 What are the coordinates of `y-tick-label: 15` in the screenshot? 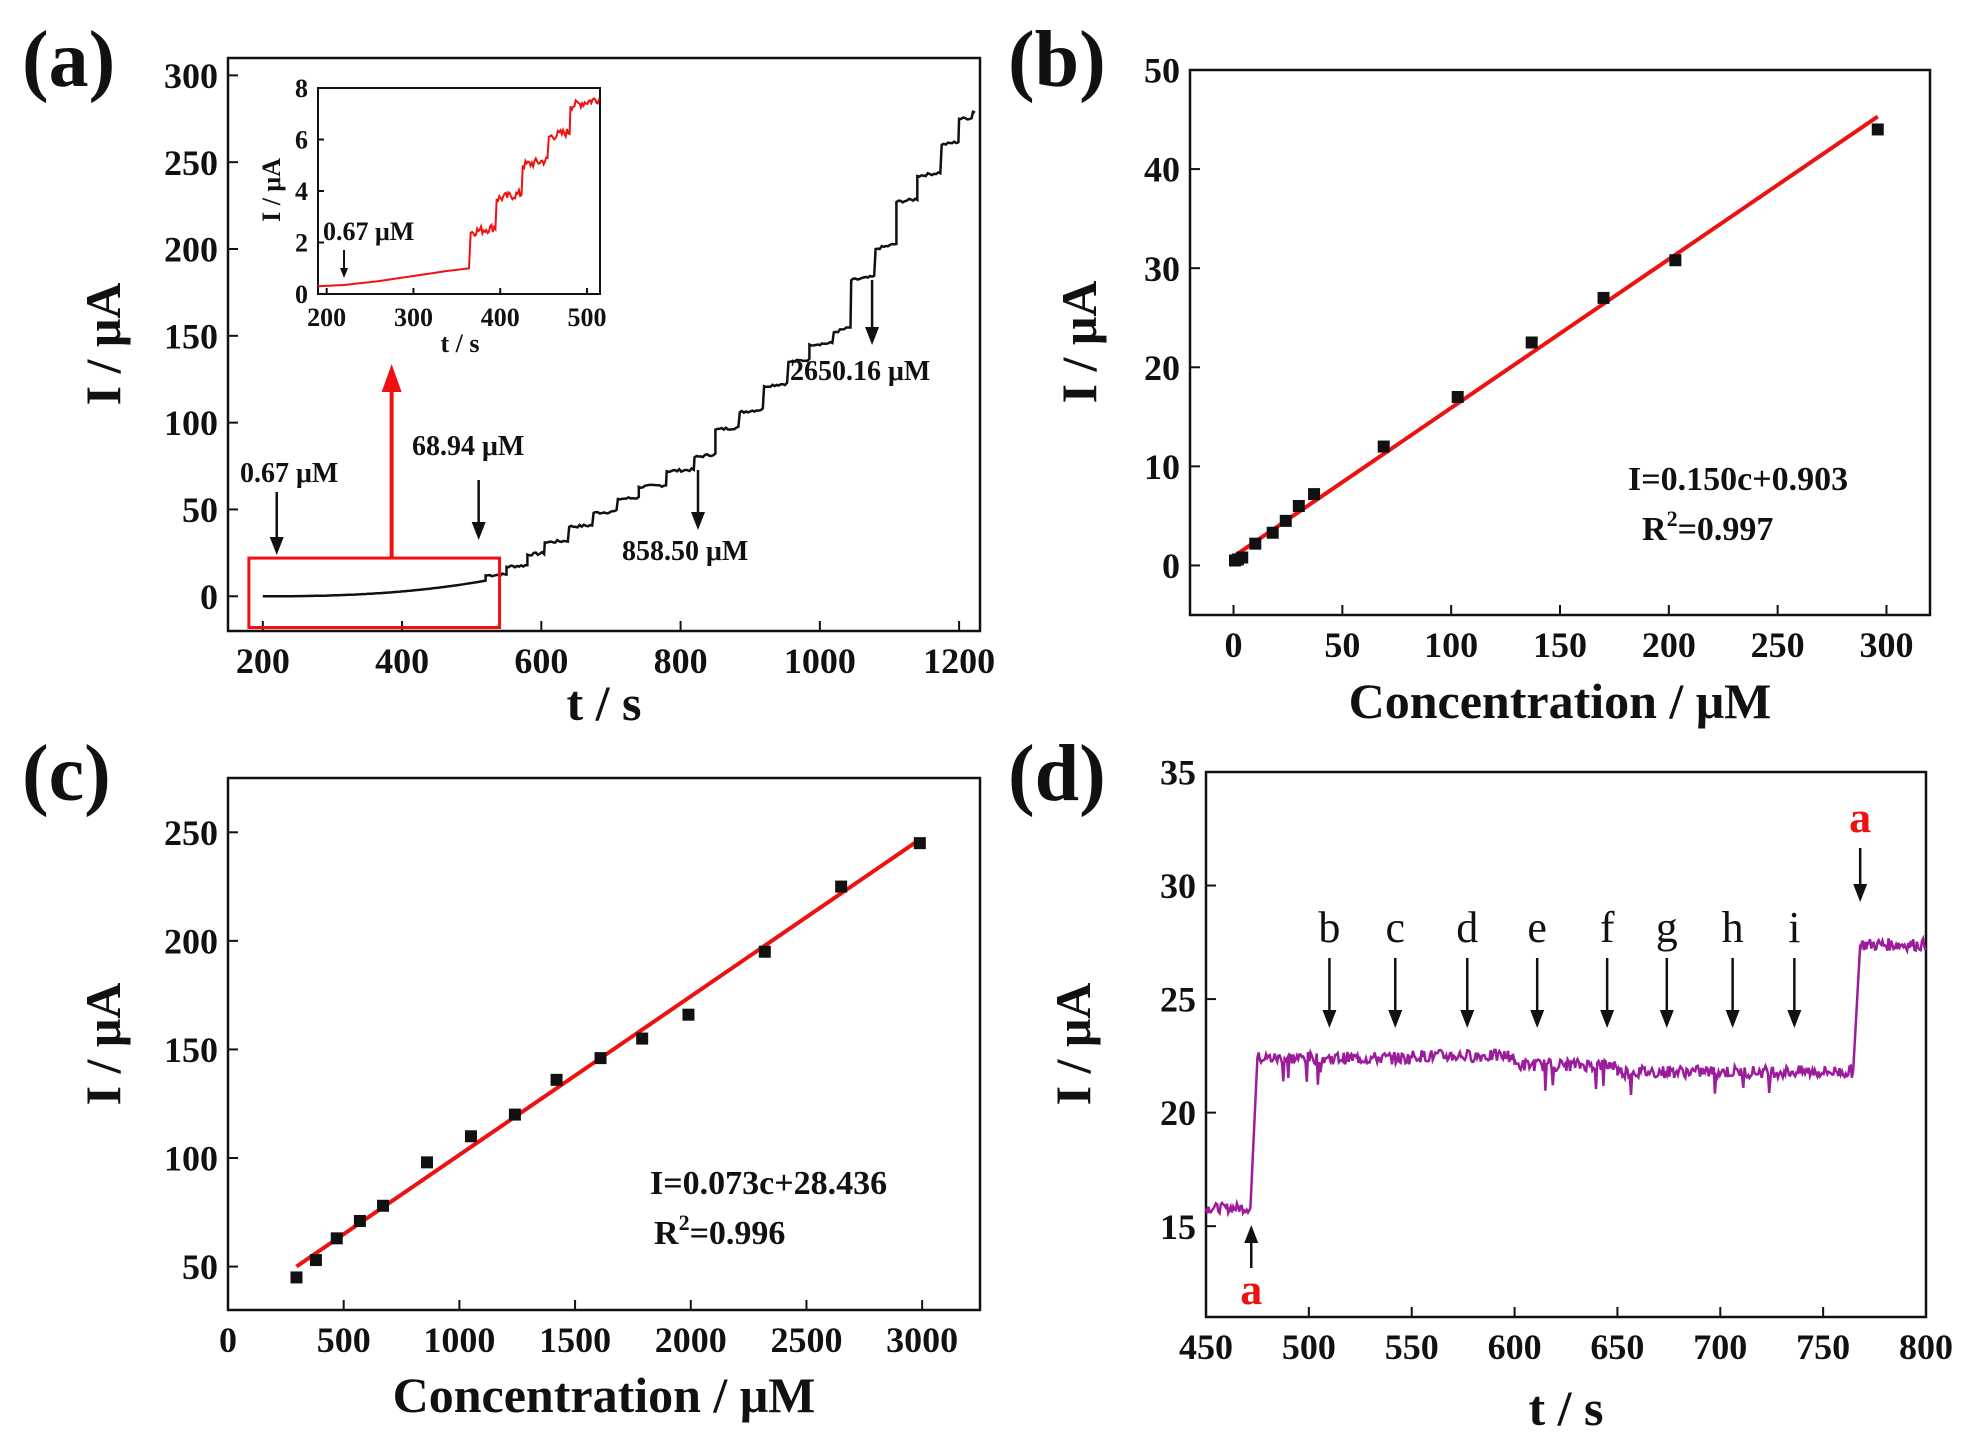 It's located at (1178, 1227).